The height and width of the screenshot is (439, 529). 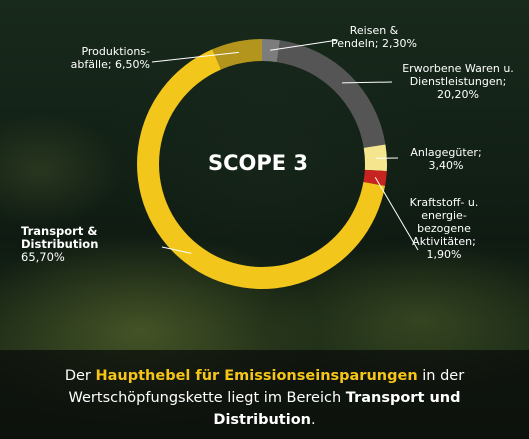 I want to click on caption-part3: ., so click(x=313, y=420).